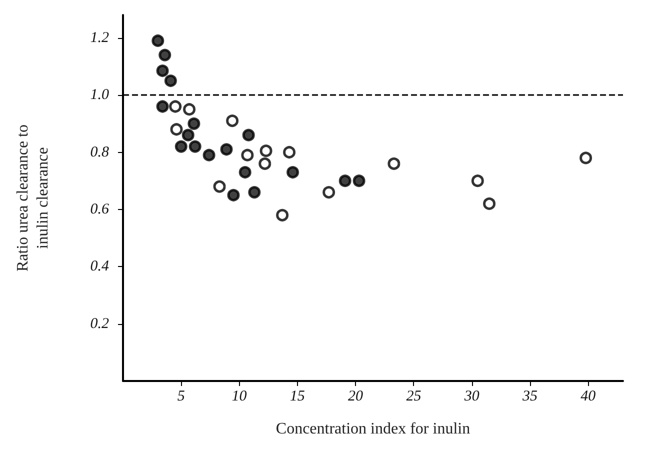 The width and height of the screenshot is (663, 449). What do you see at coordinates (100, 324) in the screenshot?
I see `y-tick-label: 0.2` at bounding box center [100, 324].